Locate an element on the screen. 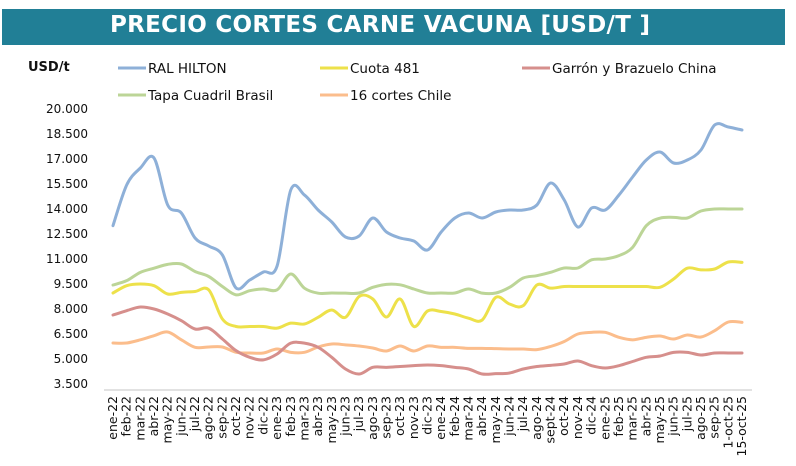 Image resolution: width=796 pixels, height=466 pixels. x-tick-label: ago-22 is located at coordinates (208, 418).